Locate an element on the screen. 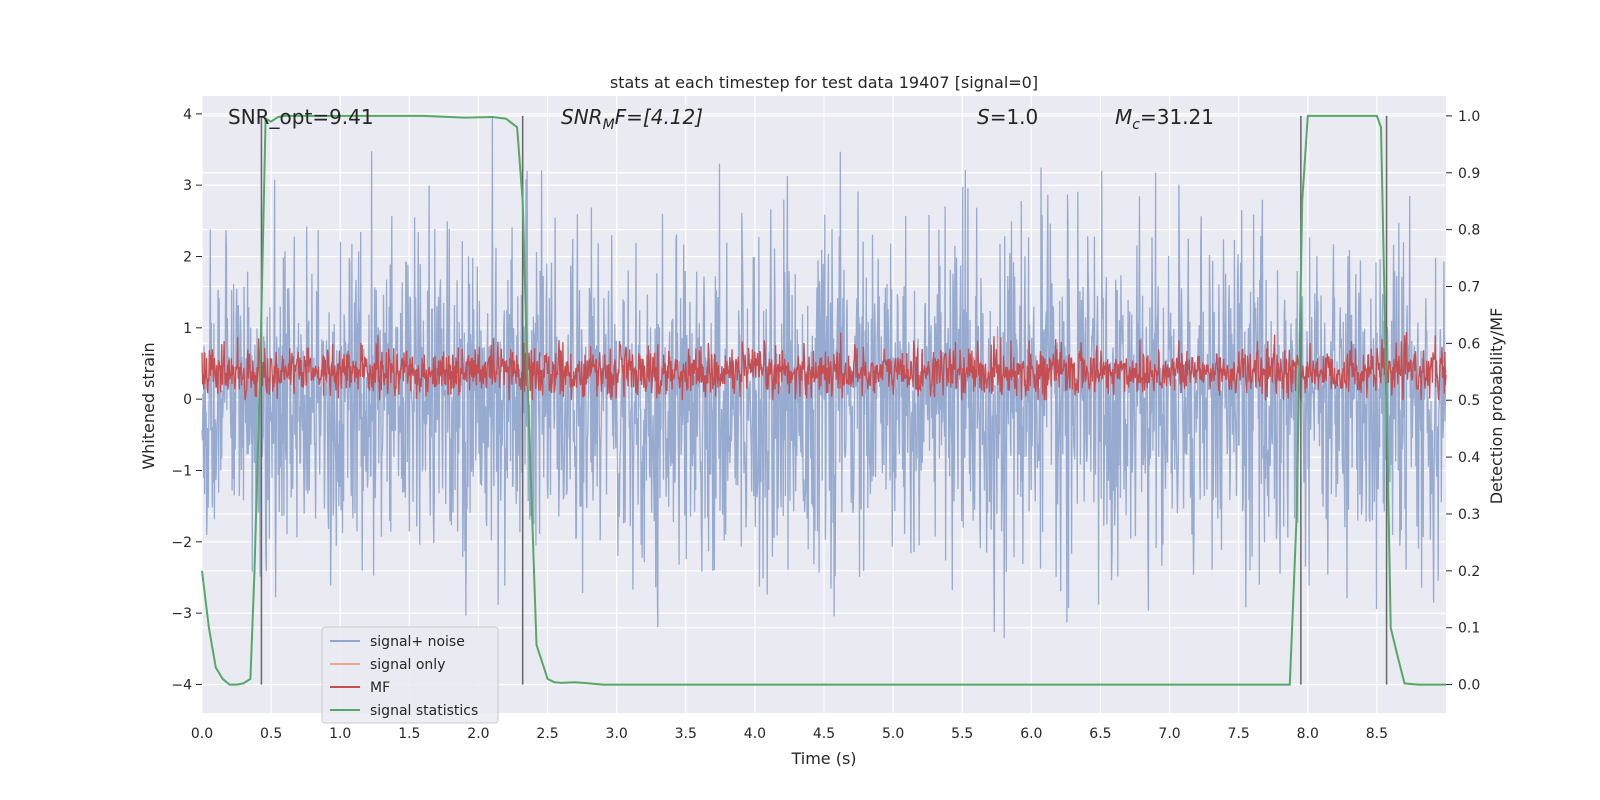  x-tick-label: 7.5 is located at coordinates (1239, 734).